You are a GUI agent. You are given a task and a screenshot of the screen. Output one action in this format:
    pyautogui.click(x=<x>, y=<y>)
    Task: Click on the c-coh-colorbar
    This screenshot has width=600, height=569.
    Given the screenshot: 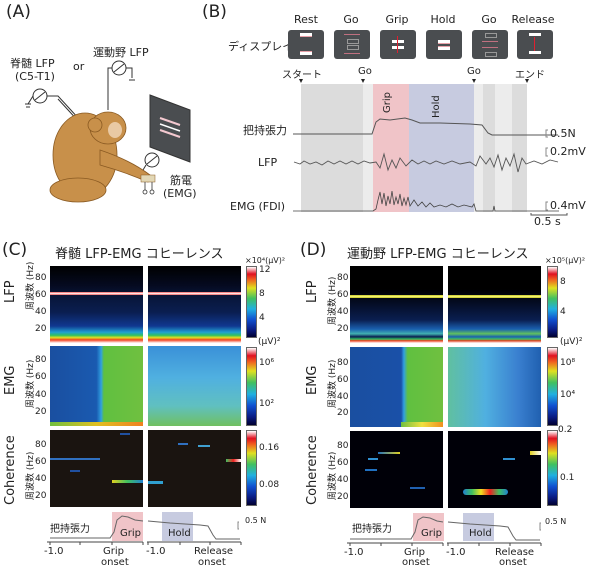 What is the action you would take?
    pyautogui.click(x=251, y=468)
    